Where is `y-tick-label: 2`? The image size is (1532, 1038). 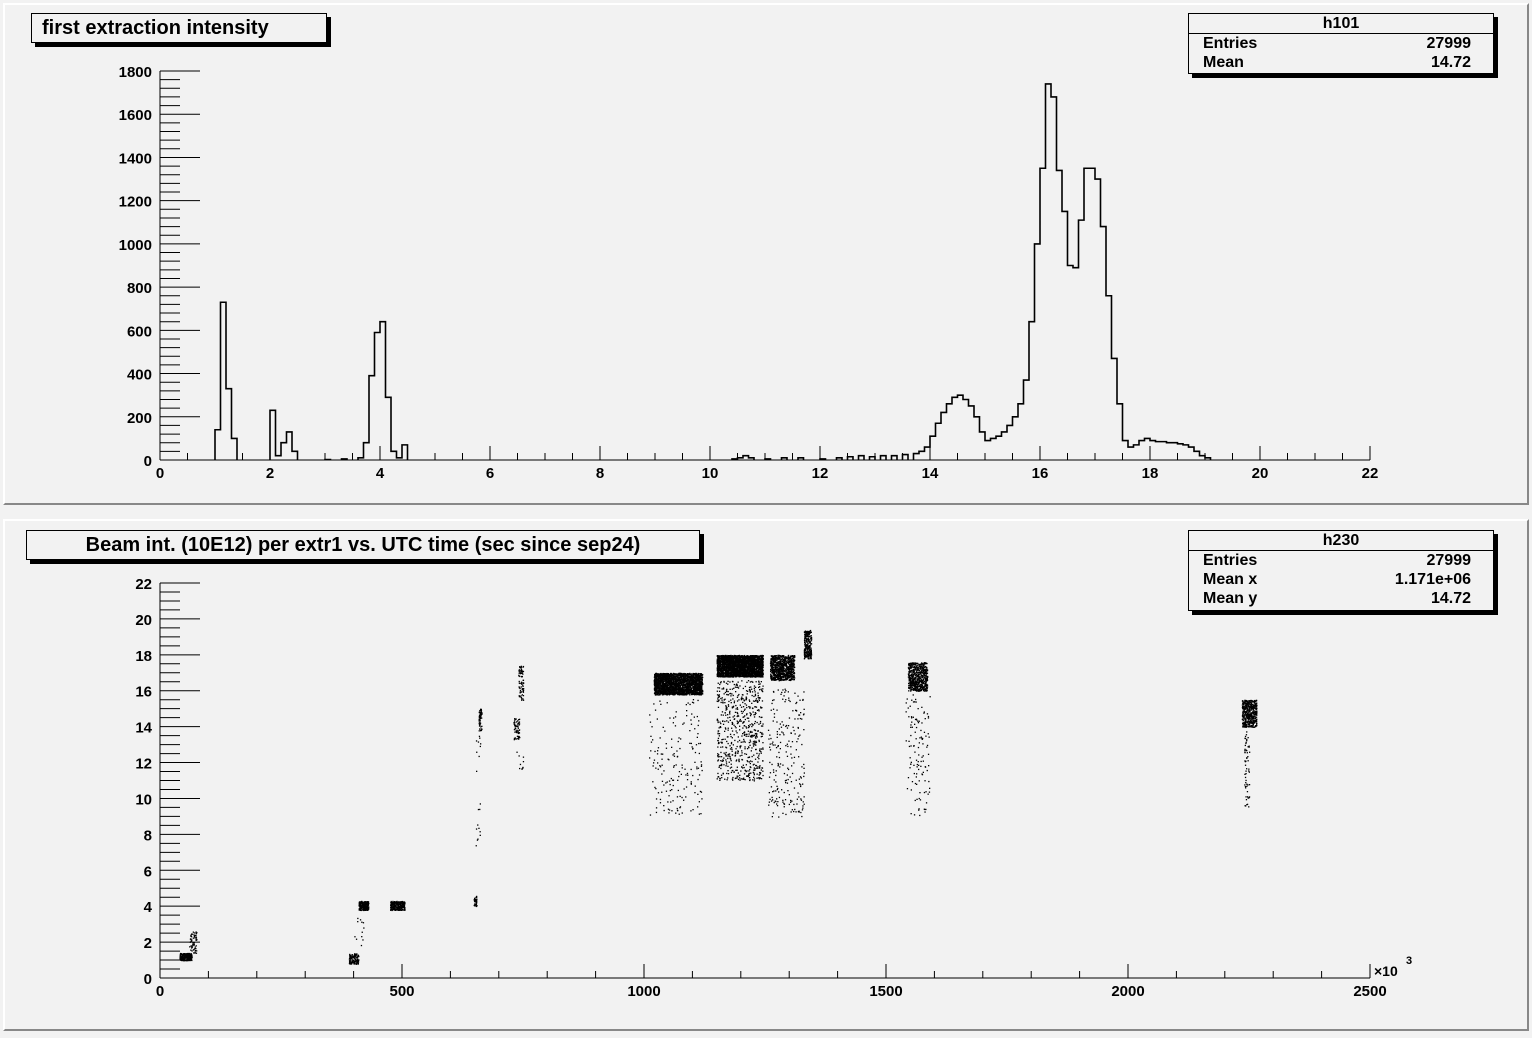 y-tick-label: 2 is located at coordinates (148, 943).